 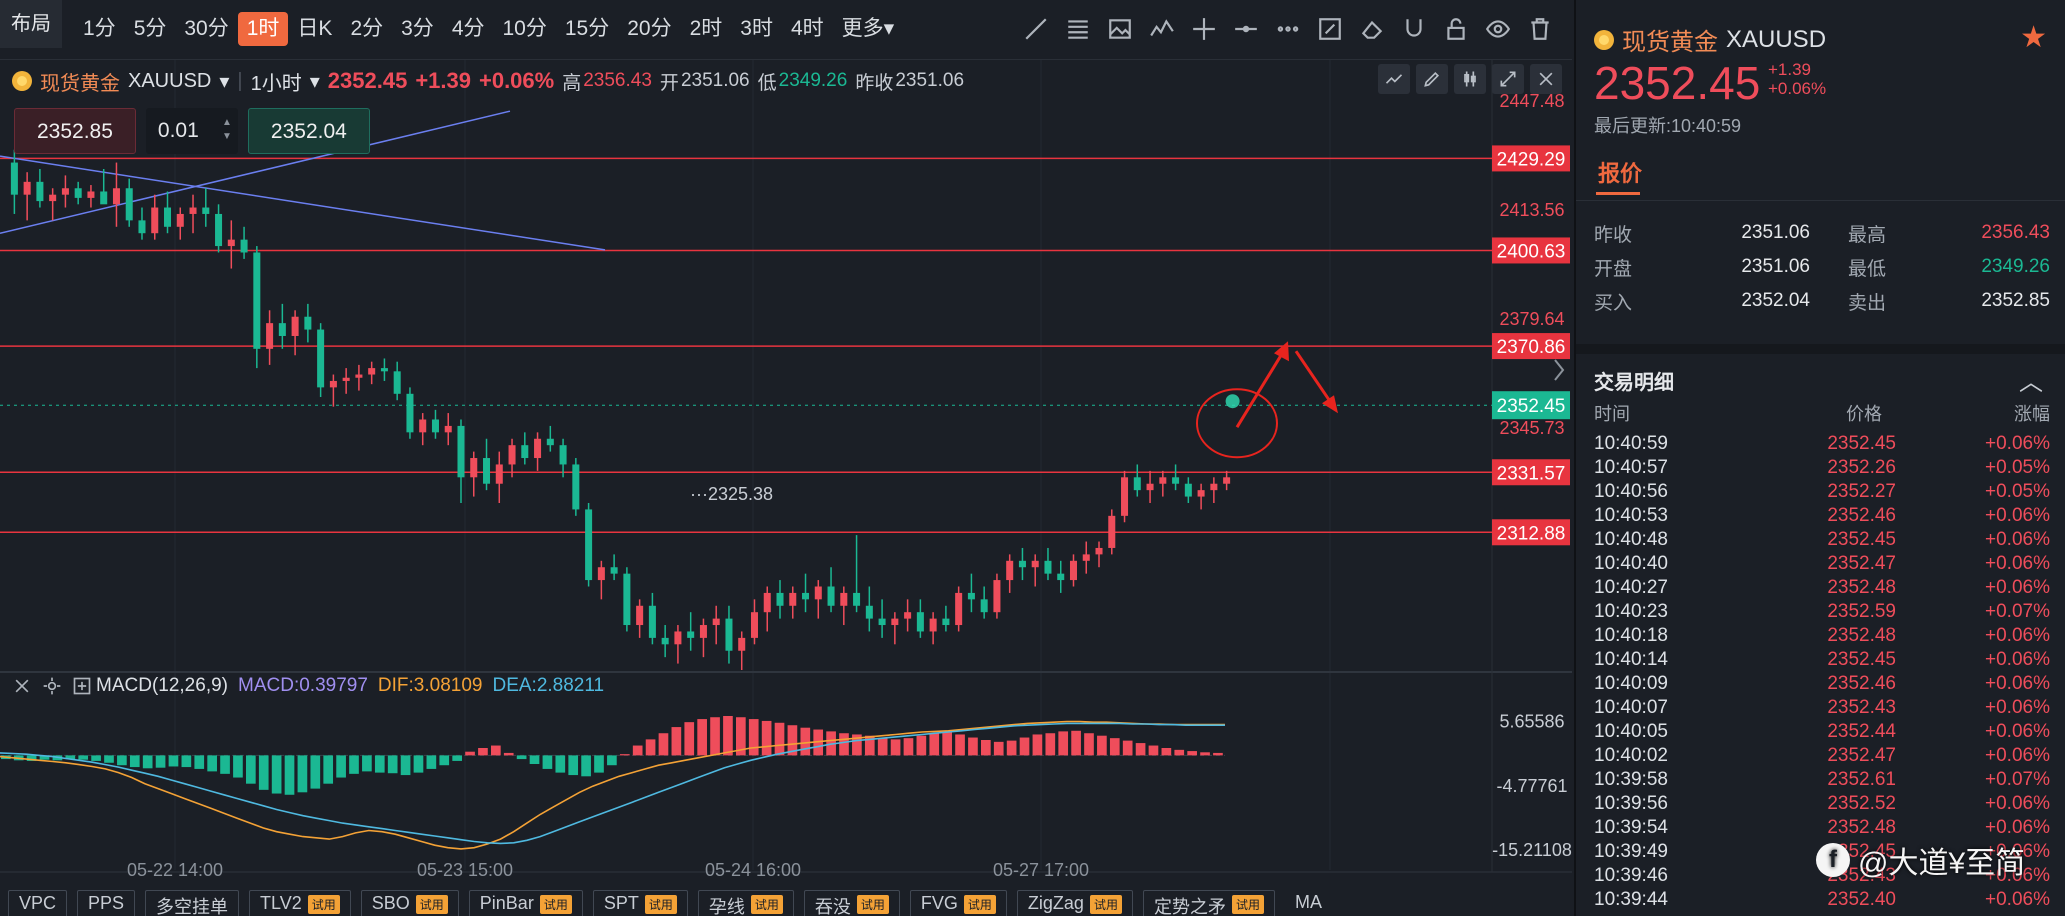 What do you see at coordinates (1330, 29) in the screenshot?
I see `edit-icon` at bounding box center [1330, 29].